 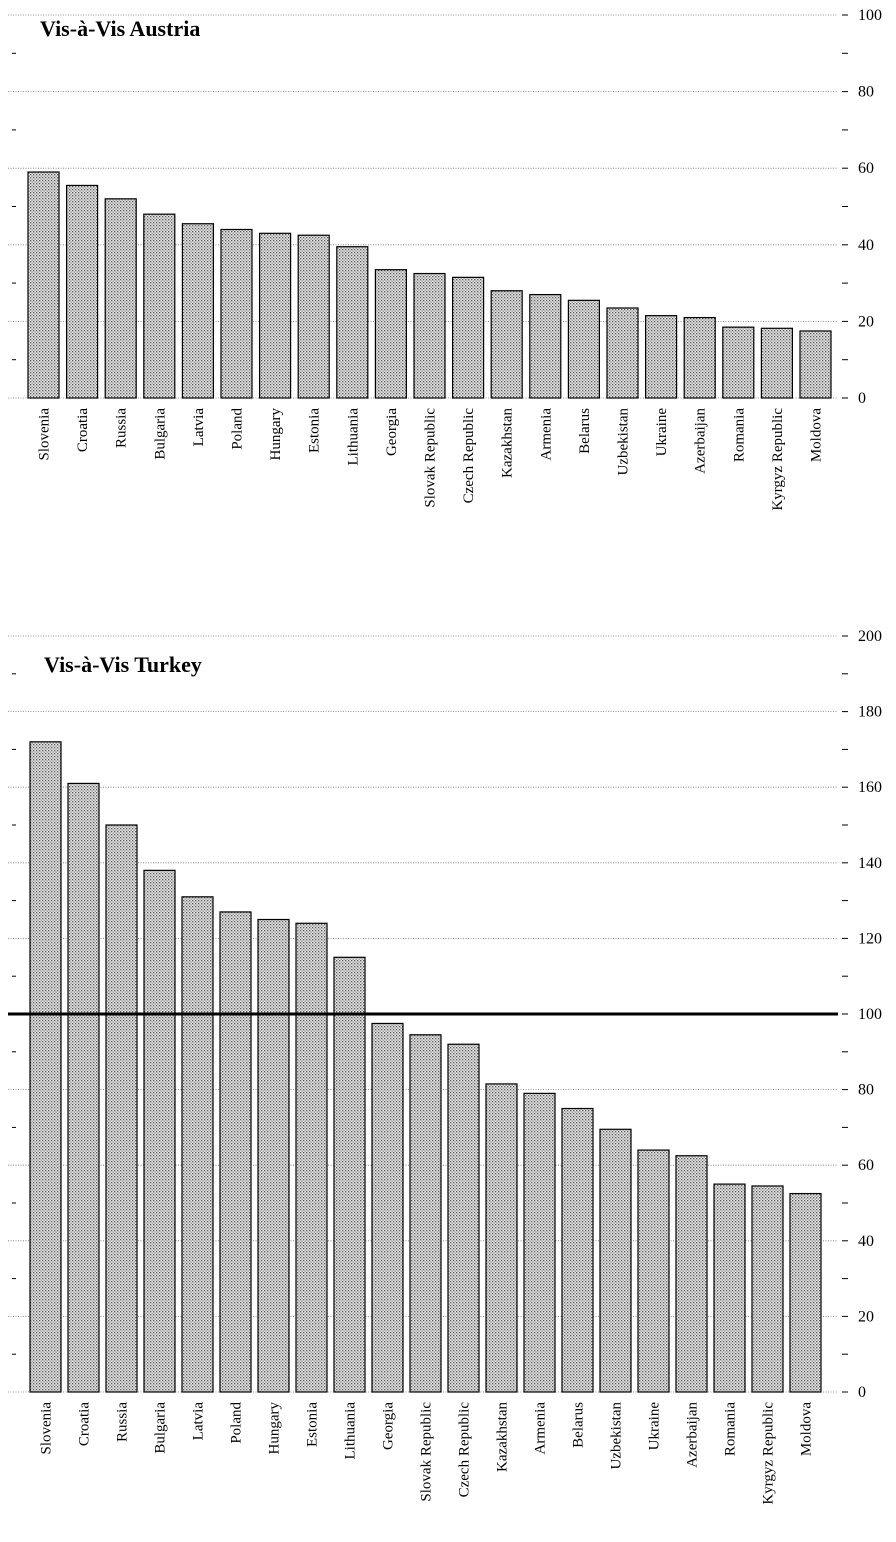 I want to click on y-tick-label: 120, so click(x=870, y=938).